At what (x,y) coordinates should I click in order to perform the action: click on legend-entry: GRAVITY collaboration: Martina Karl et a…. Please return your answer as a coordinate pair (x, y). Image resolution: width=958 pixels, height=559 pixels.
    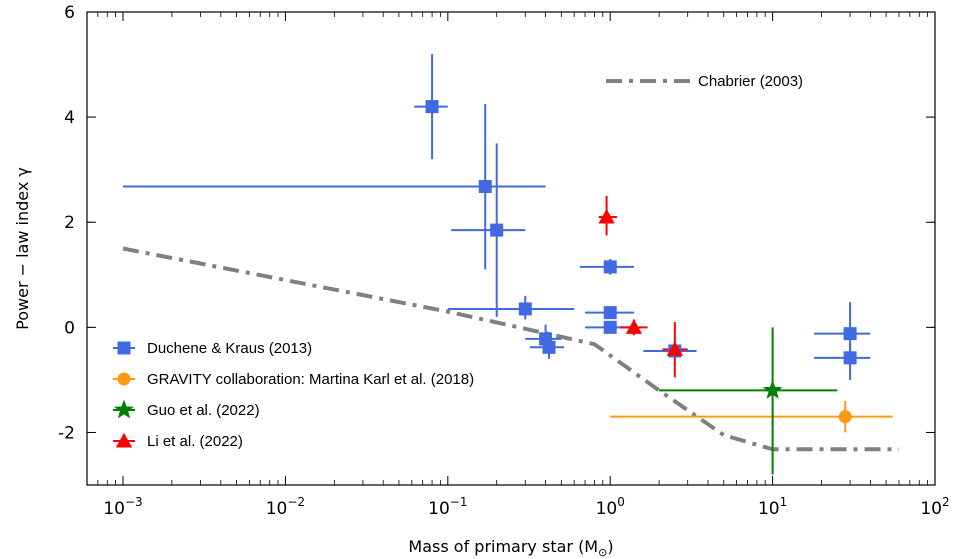
    Looking at the image, I should click on (293, 379).